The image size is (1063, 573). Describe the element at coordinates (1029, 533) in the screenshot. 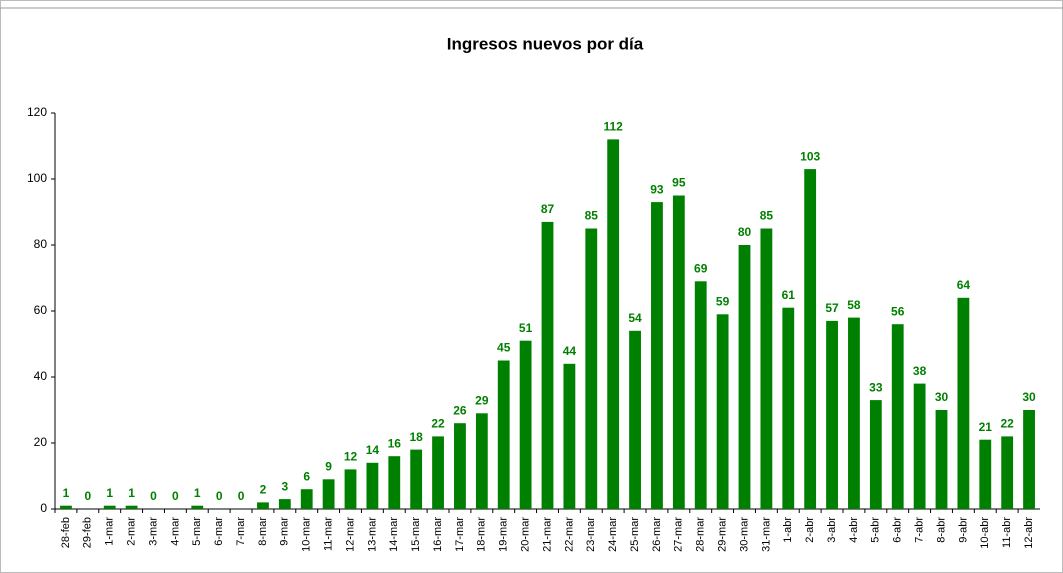

I see `x-tick-label: 12-abr` at that location.